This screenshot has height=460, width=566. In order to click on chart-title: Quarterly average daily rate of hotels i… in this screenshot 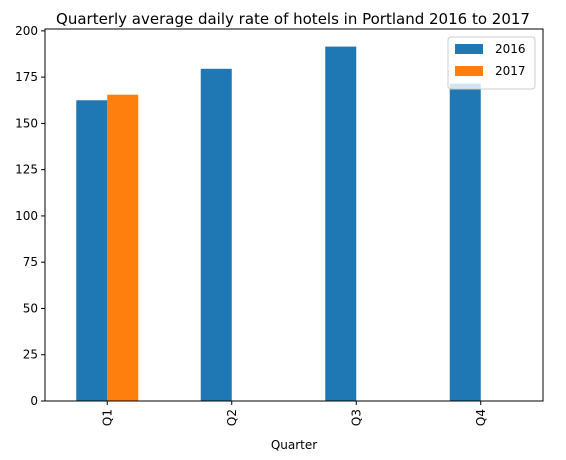, I will do `click(293, 19)`.